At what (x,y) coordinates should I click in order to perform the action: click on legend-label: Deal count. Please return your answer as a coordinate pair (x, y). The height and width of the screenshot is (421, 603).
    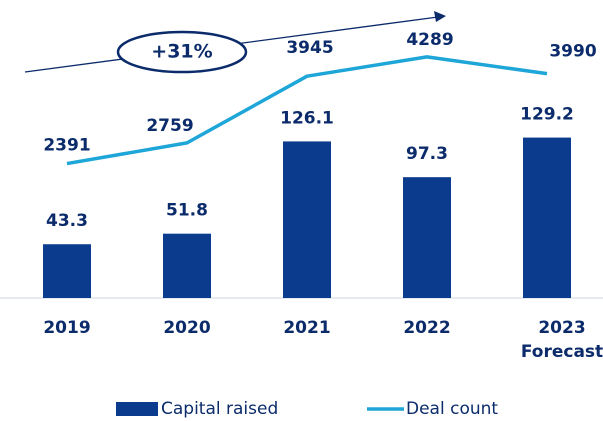
    Looking at the image, I should click on (452, 409).